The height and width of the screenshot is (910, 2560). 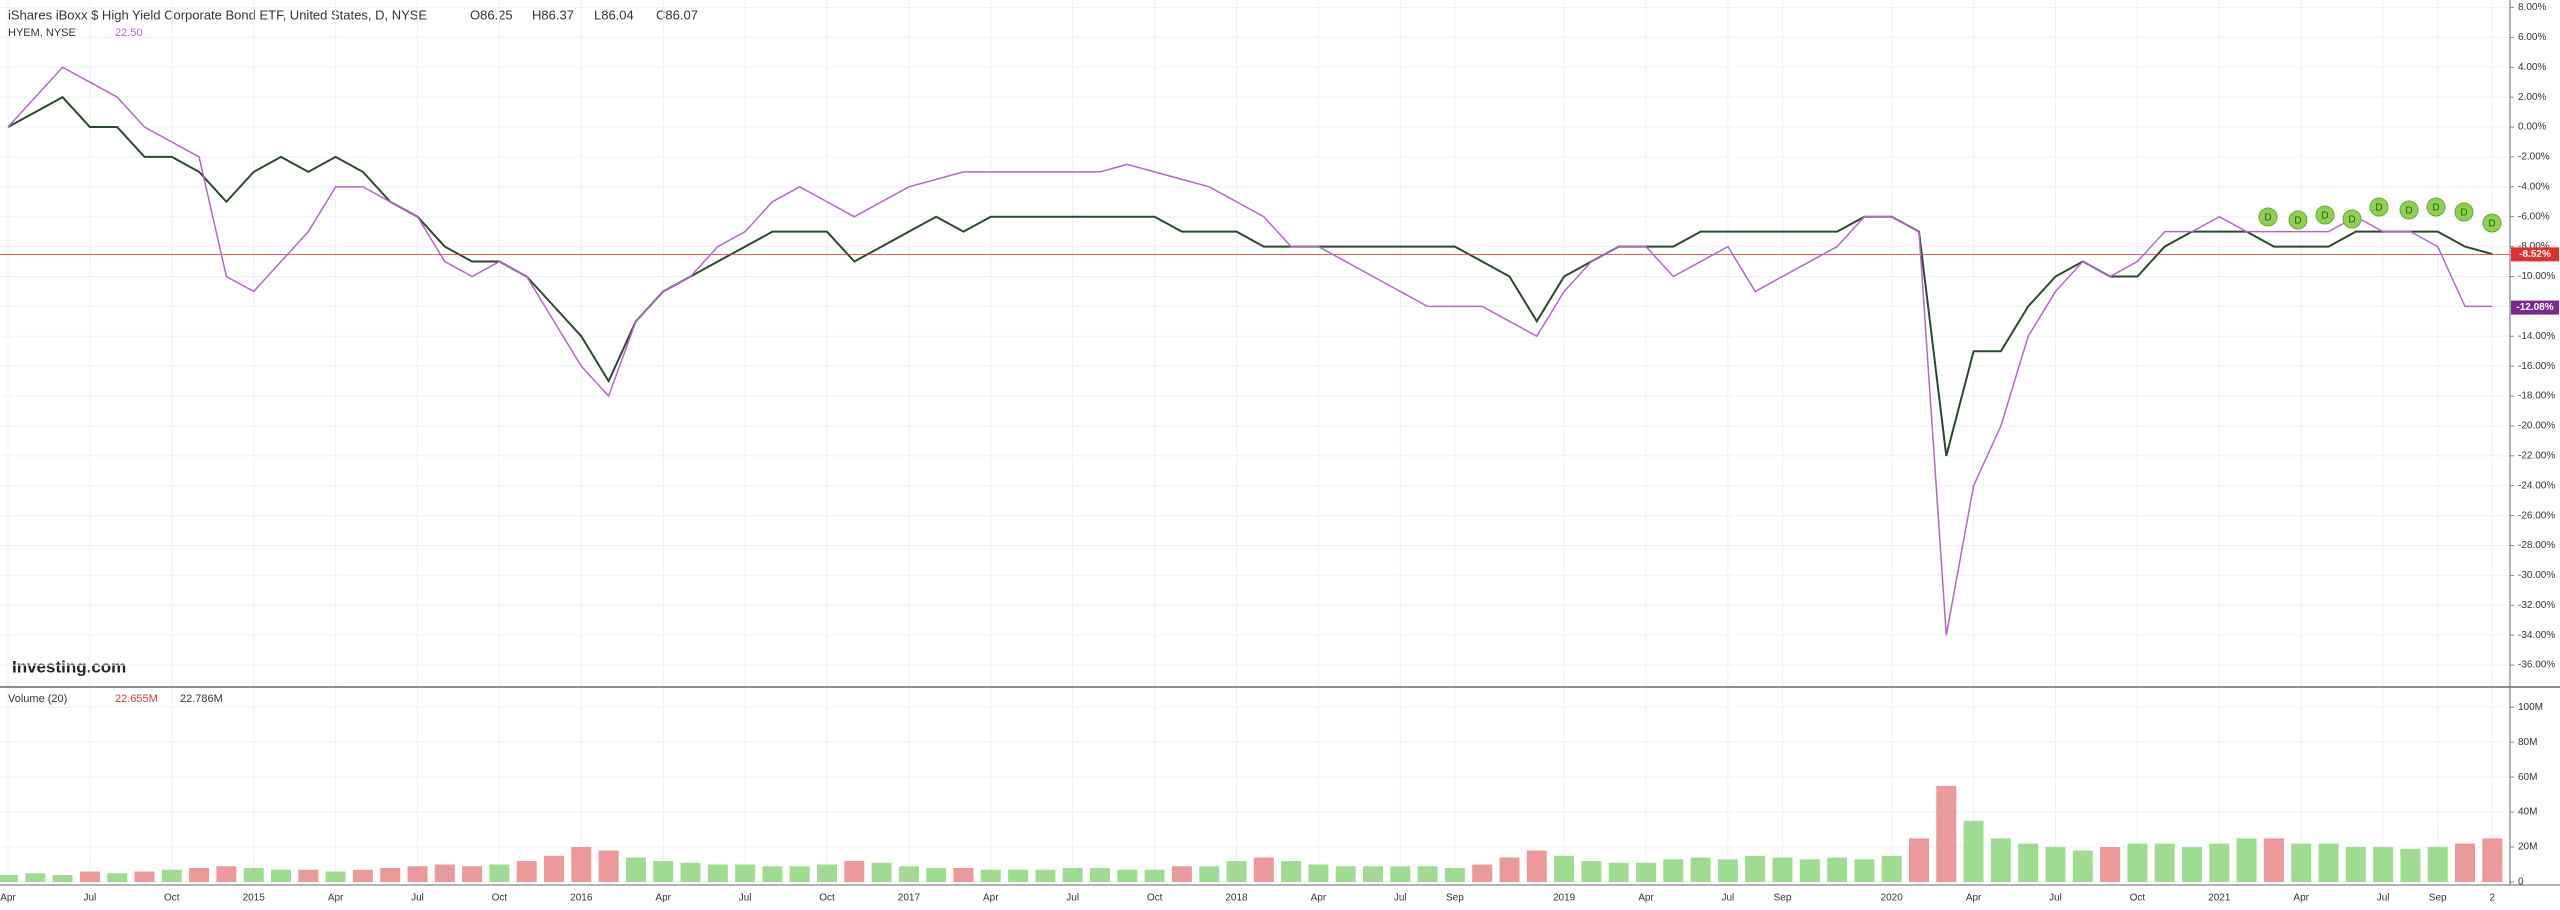 What do you see at coordinates (2219, 898) in the screenshot?
I see `x-tick-label: 2021` at bounding box center [2219, 898].